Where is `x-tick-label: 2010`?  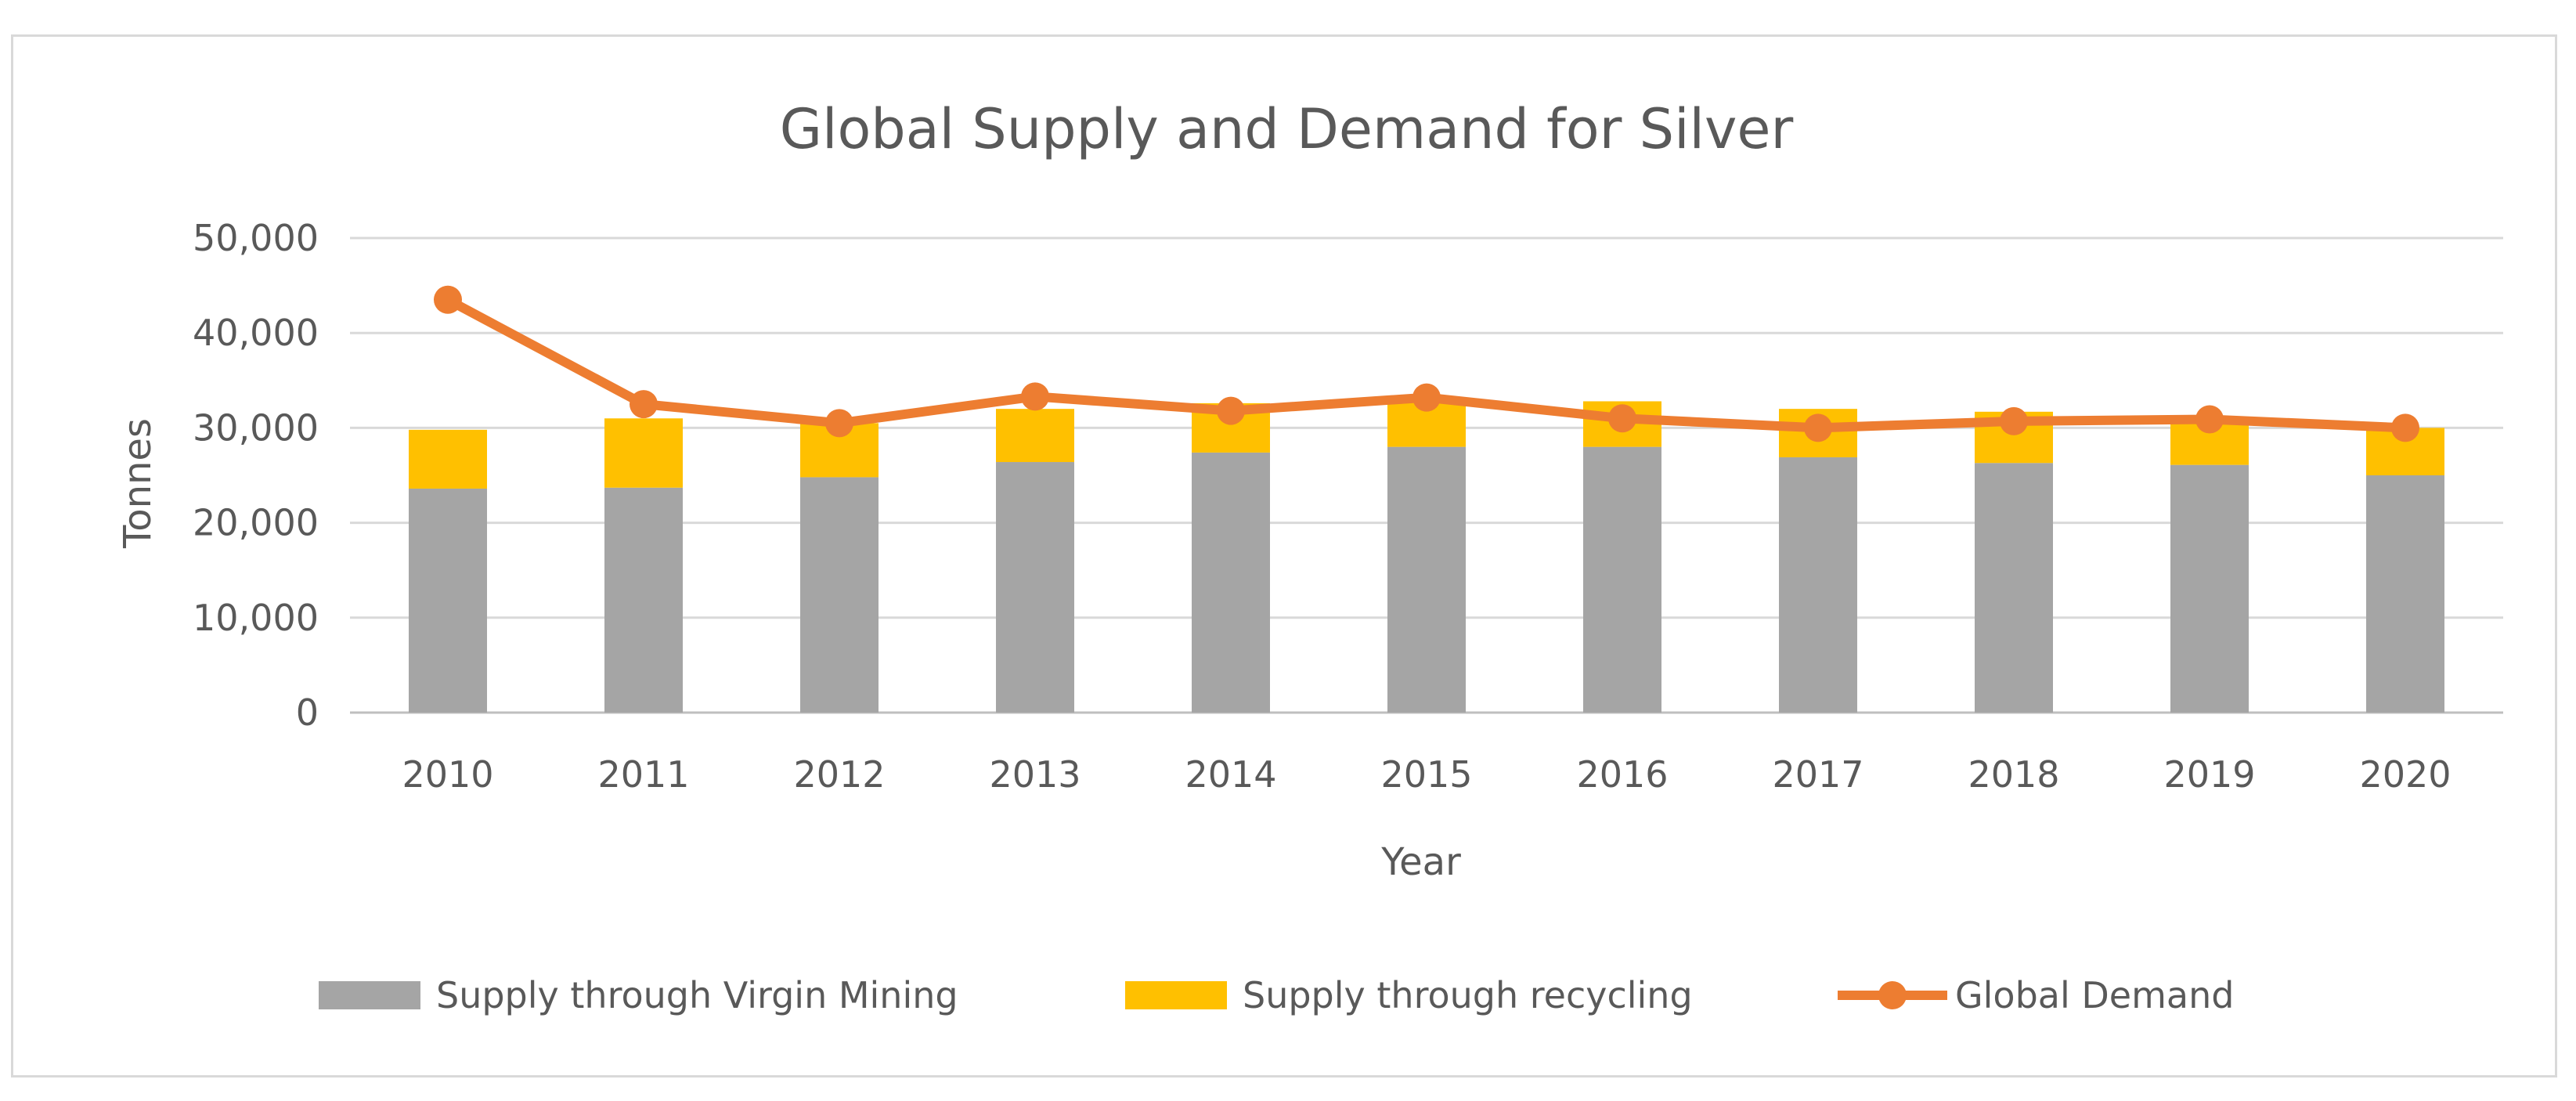
x-tick-label: 2010 is located at coordinates (447, 774).